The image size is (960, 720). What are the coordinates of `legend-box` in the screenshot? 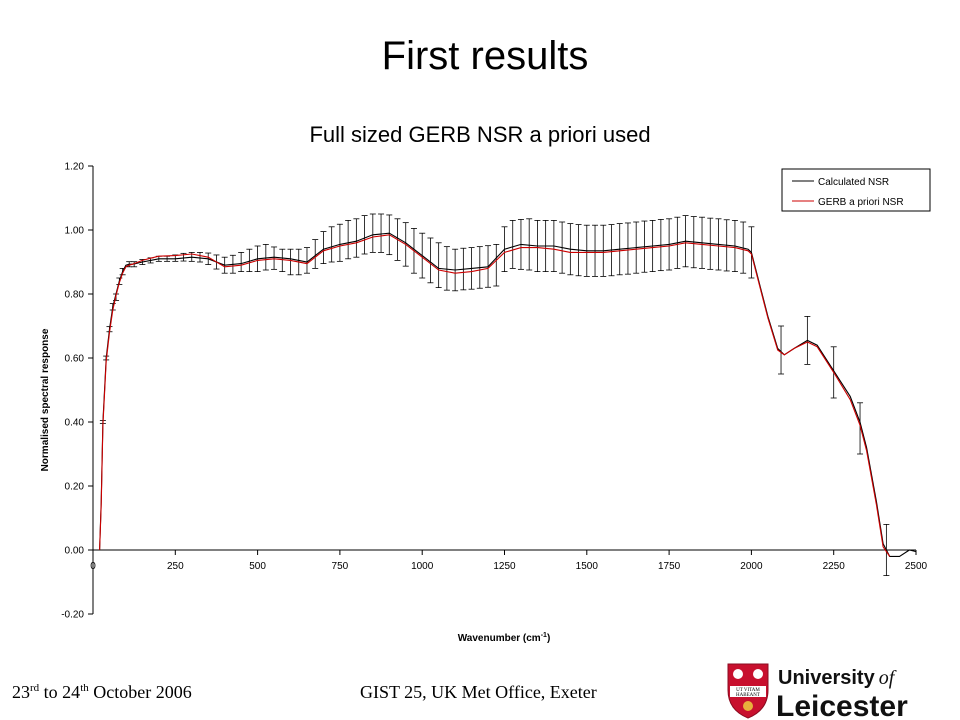 It's located at (856, 190).